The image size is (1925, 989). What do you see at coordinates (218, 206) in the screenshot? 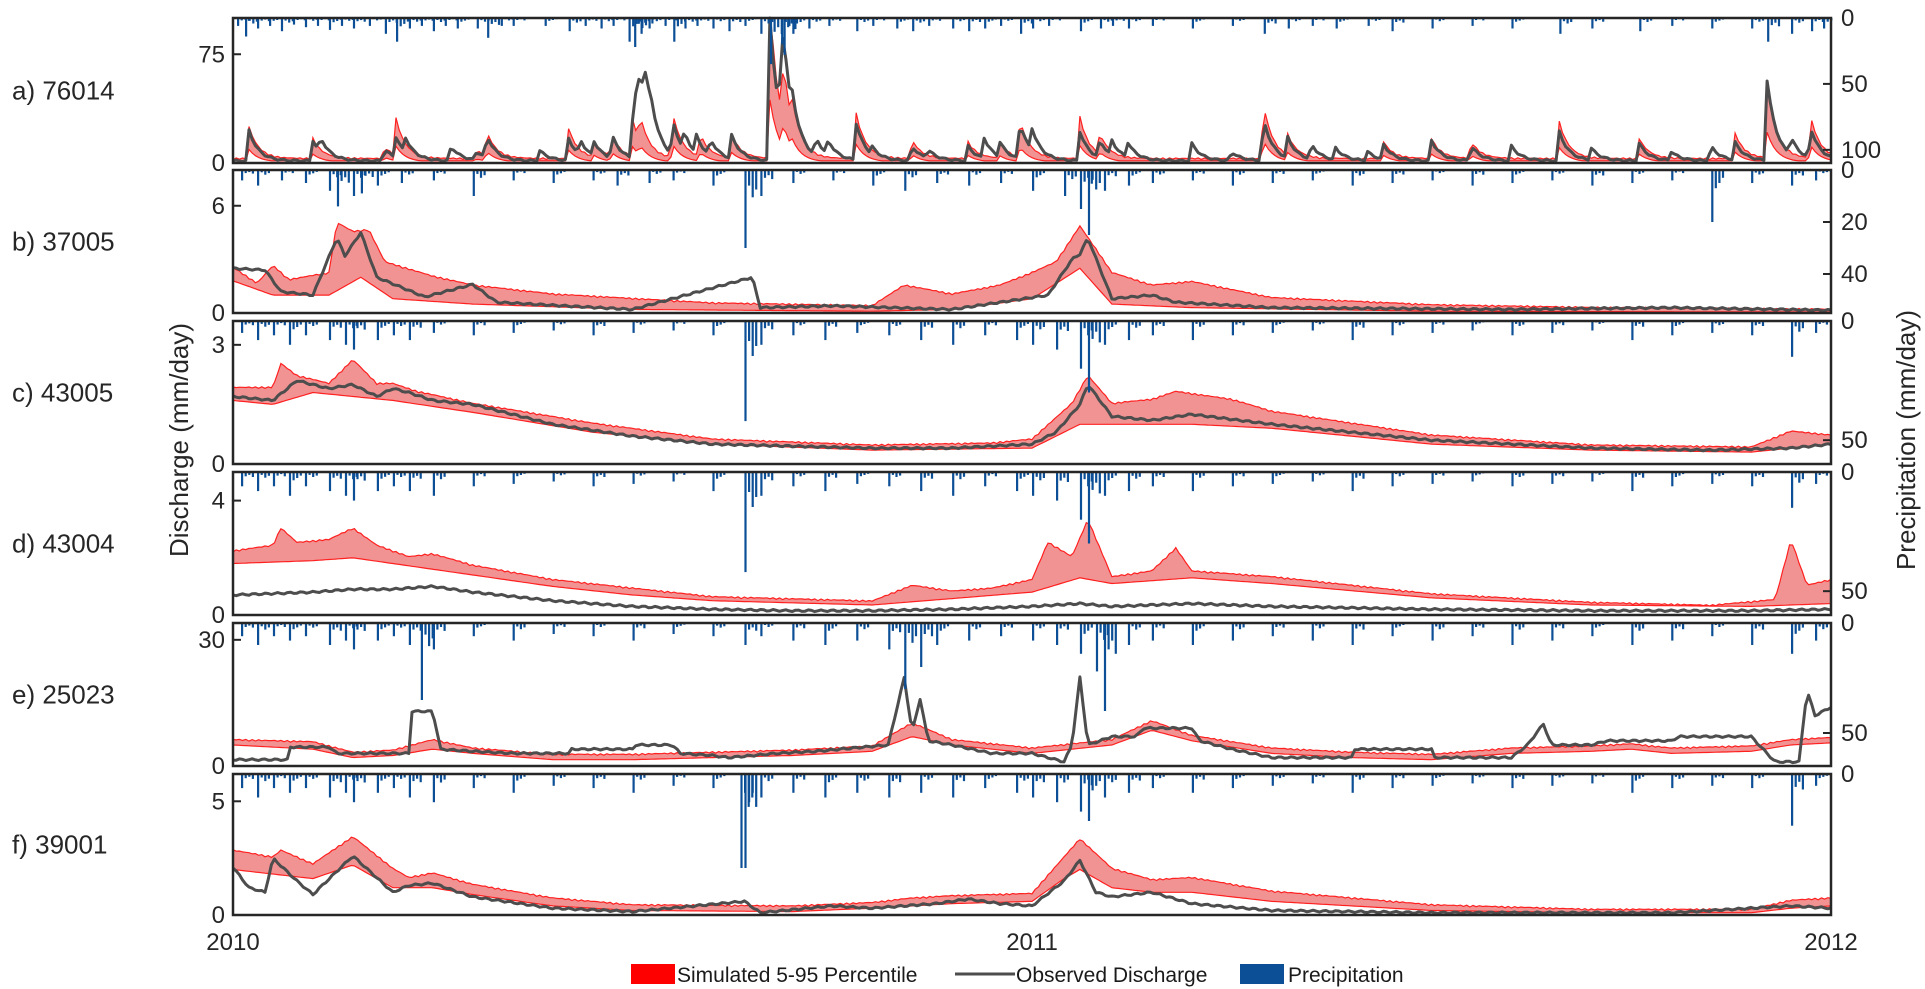
I see `left-tick-label: 6` at bounding box center [218, 206].